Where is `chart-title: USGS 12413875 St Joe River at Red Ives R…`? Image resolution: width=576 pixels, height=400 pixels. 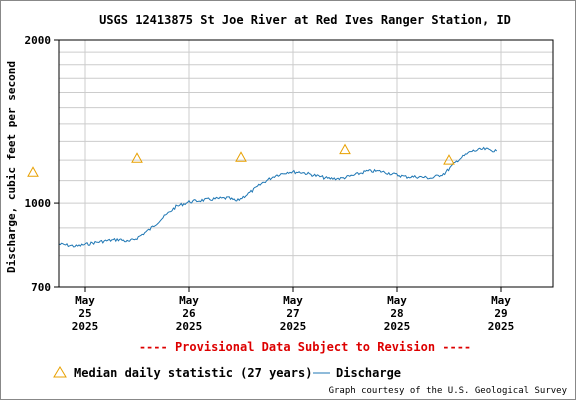 chart-title: USGS 12413875 St Joe River at Red Ives R… is located at coordinates (305, 20).